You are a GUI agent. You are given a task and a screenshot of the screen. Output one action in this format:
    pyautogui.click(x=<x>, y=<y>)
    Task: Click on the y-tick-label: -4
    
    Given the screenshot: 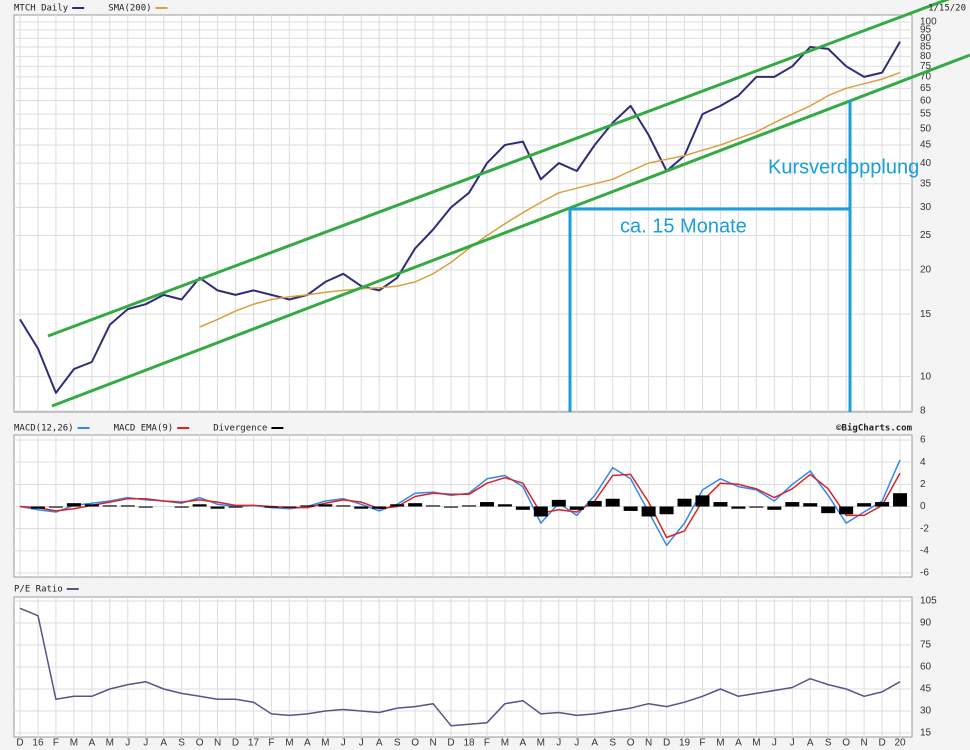 What is the action you would take?
    pyautogui.click(x=924, y=550)
    